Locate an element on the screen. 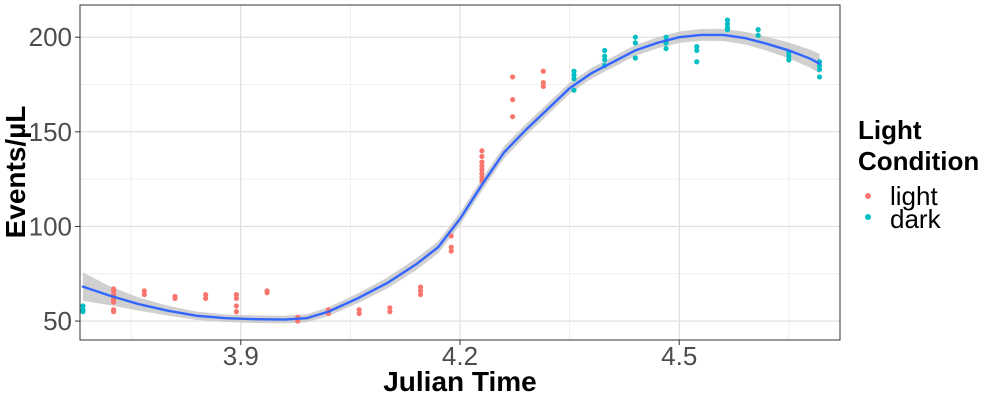 Image resolution: width=1000 pixels, height=400 pixels. x-tick-label: 4.2 is located at coordinates (460, 356).